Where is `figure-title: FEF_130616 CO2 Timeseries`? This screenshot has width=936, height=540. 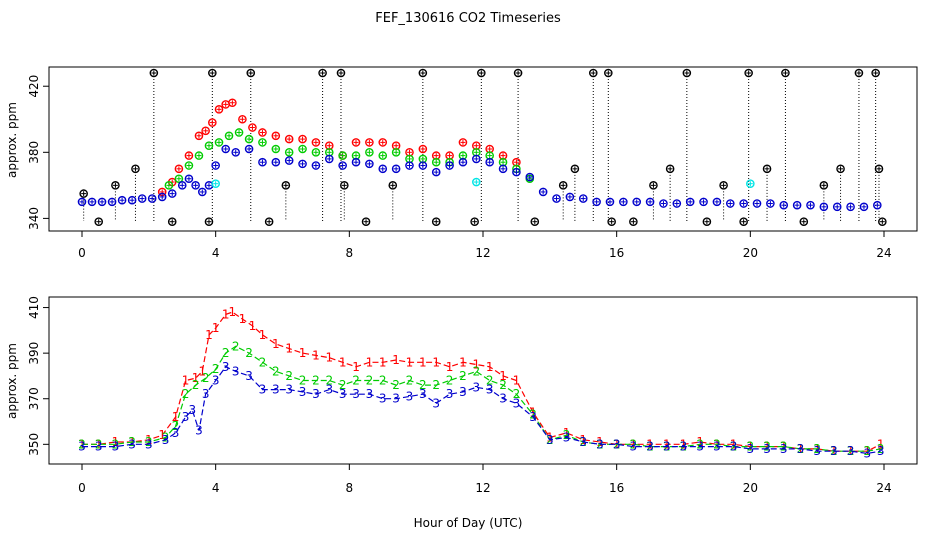 figure-title: FEF_130616 CO2 Timeseries is located at coordinates (468, 18).